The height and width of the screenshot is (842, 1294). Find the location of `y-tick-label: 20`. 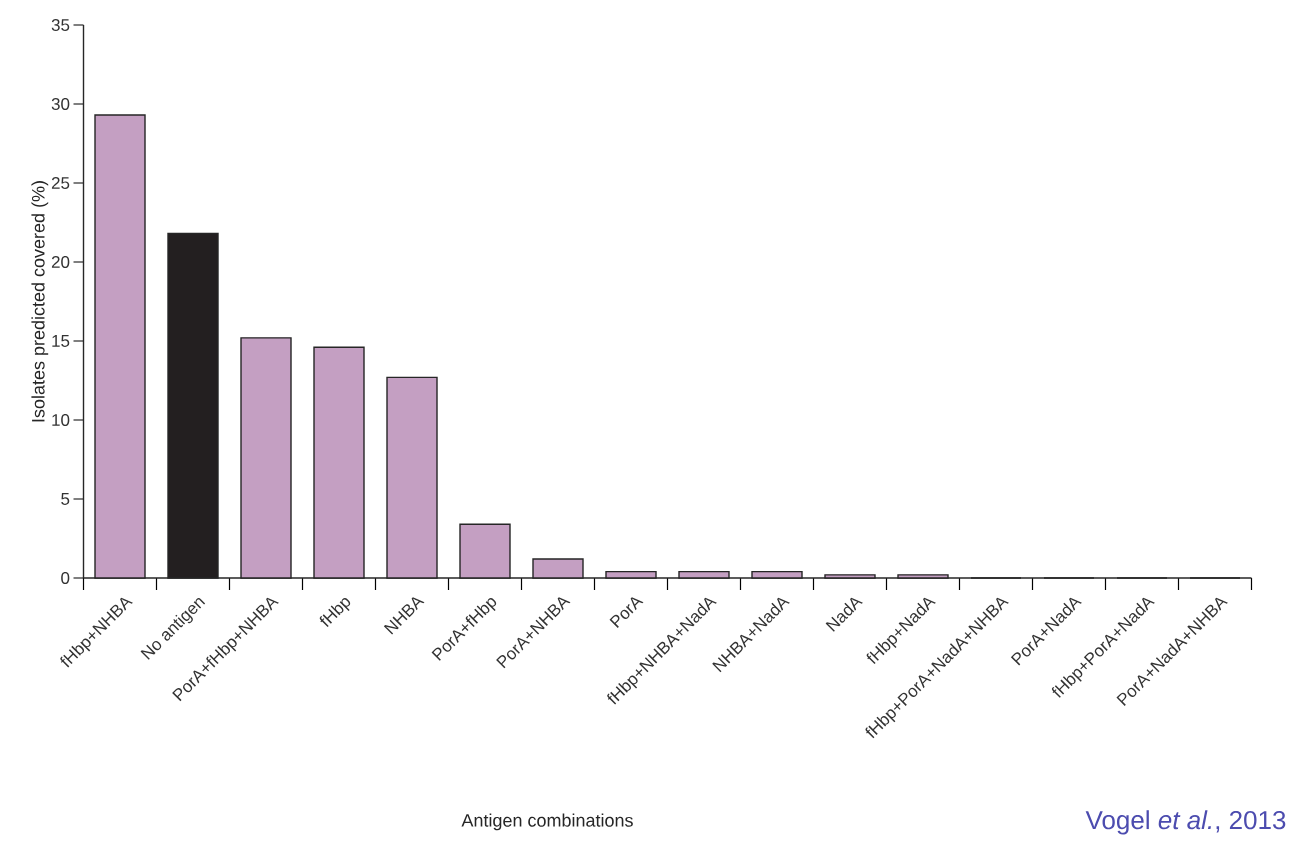

y-tick-label: 20 is located at coordinates (60, 262).